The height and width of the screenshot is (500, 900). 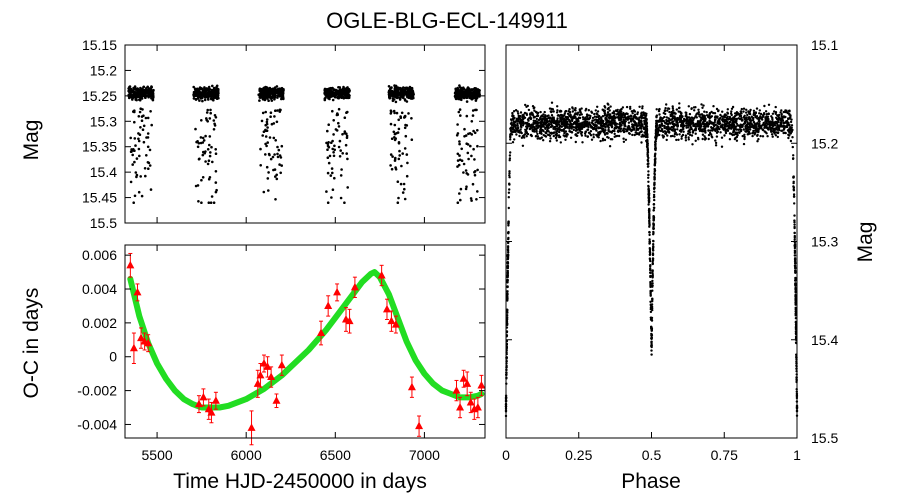 What do you see at coordinates (395, 324) in the screenshot?
I see `oc-point` at bounding box center [395, 324].